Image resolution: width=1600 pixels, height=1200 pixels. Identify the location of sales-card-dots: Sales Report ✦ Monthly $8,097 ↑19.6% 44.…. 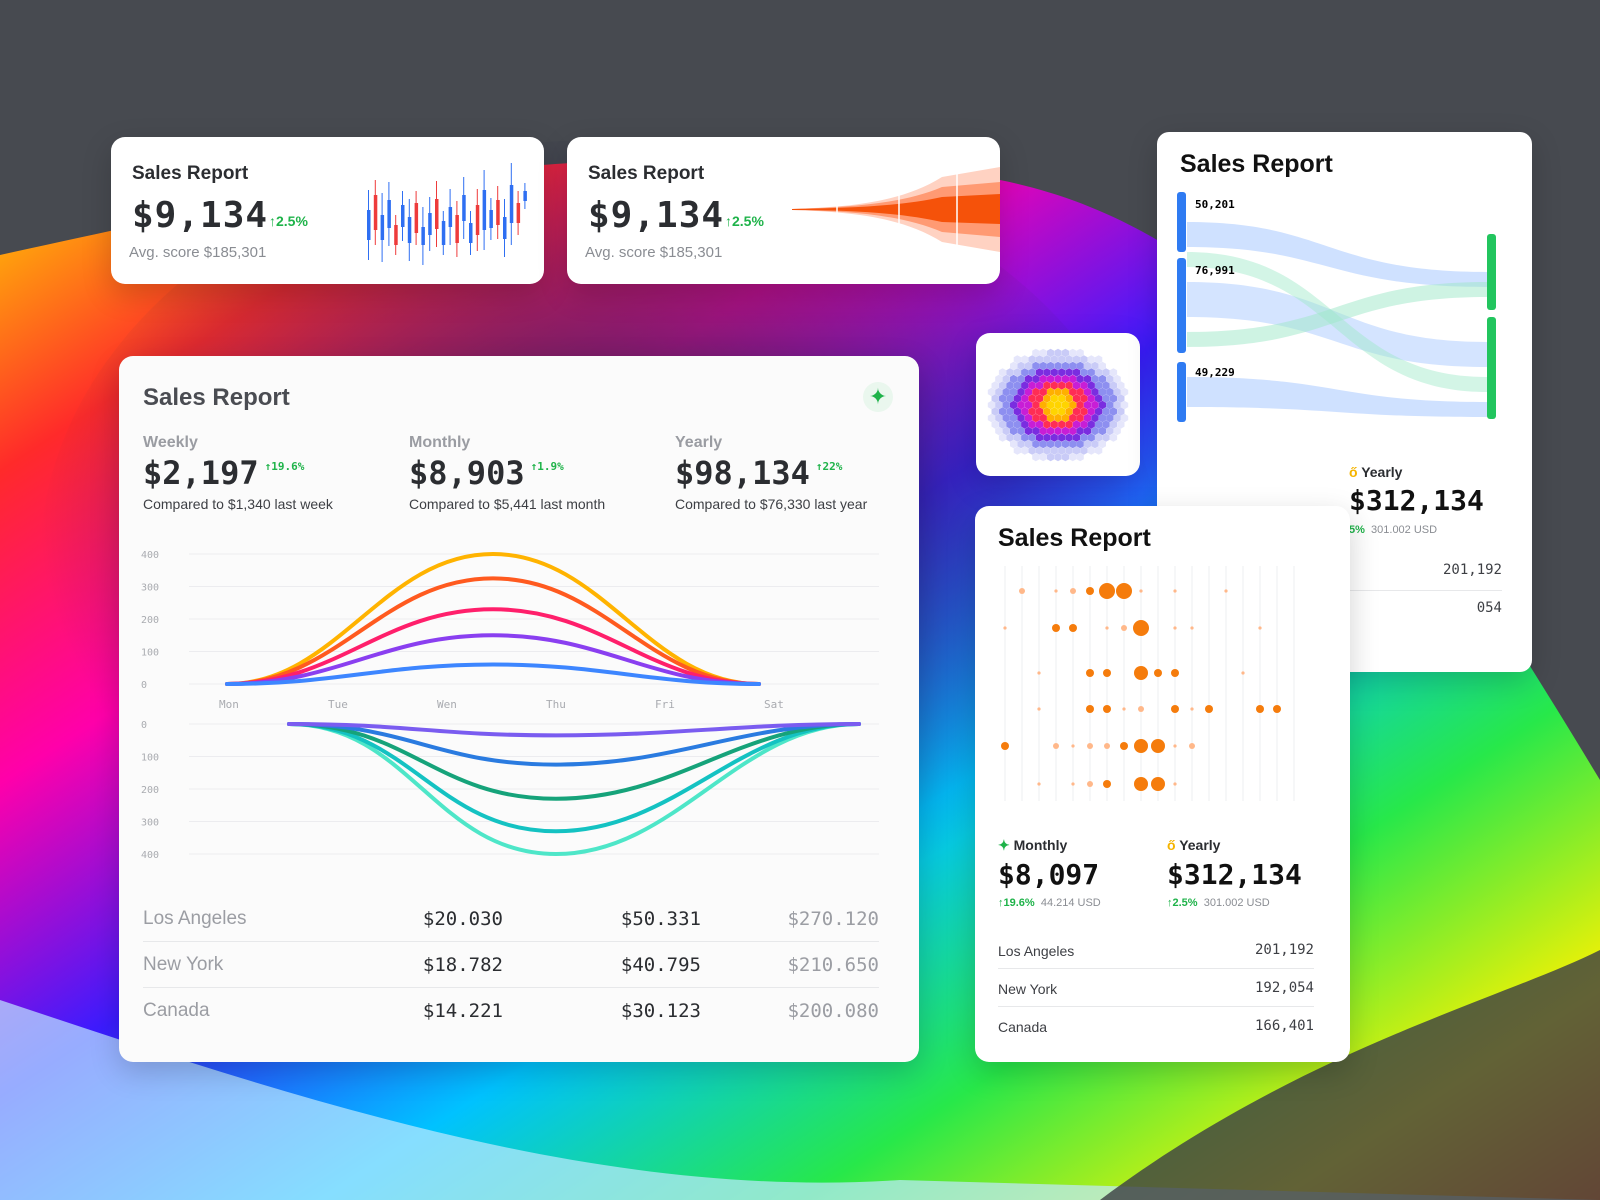
(1162, 784).